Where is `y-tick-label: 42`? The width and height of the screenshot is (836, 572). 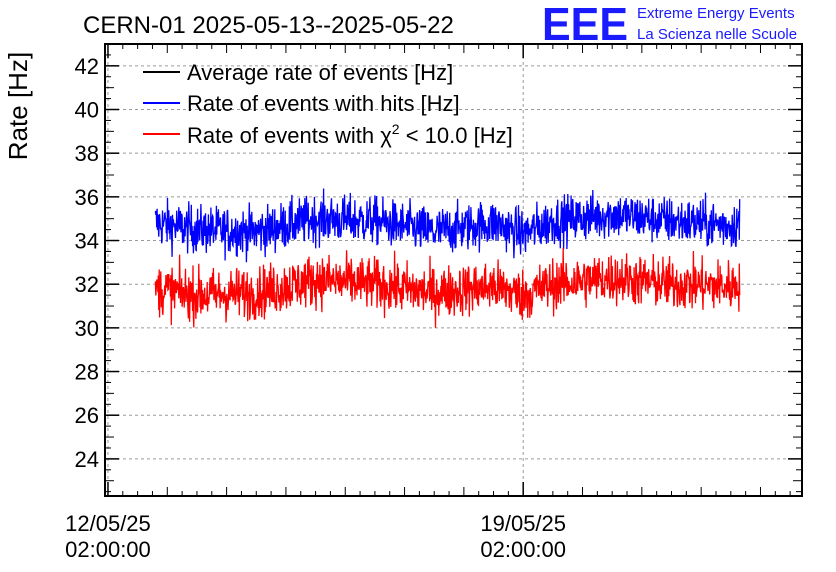 y-tick-label: 42 is located at coordinates (87, 66).